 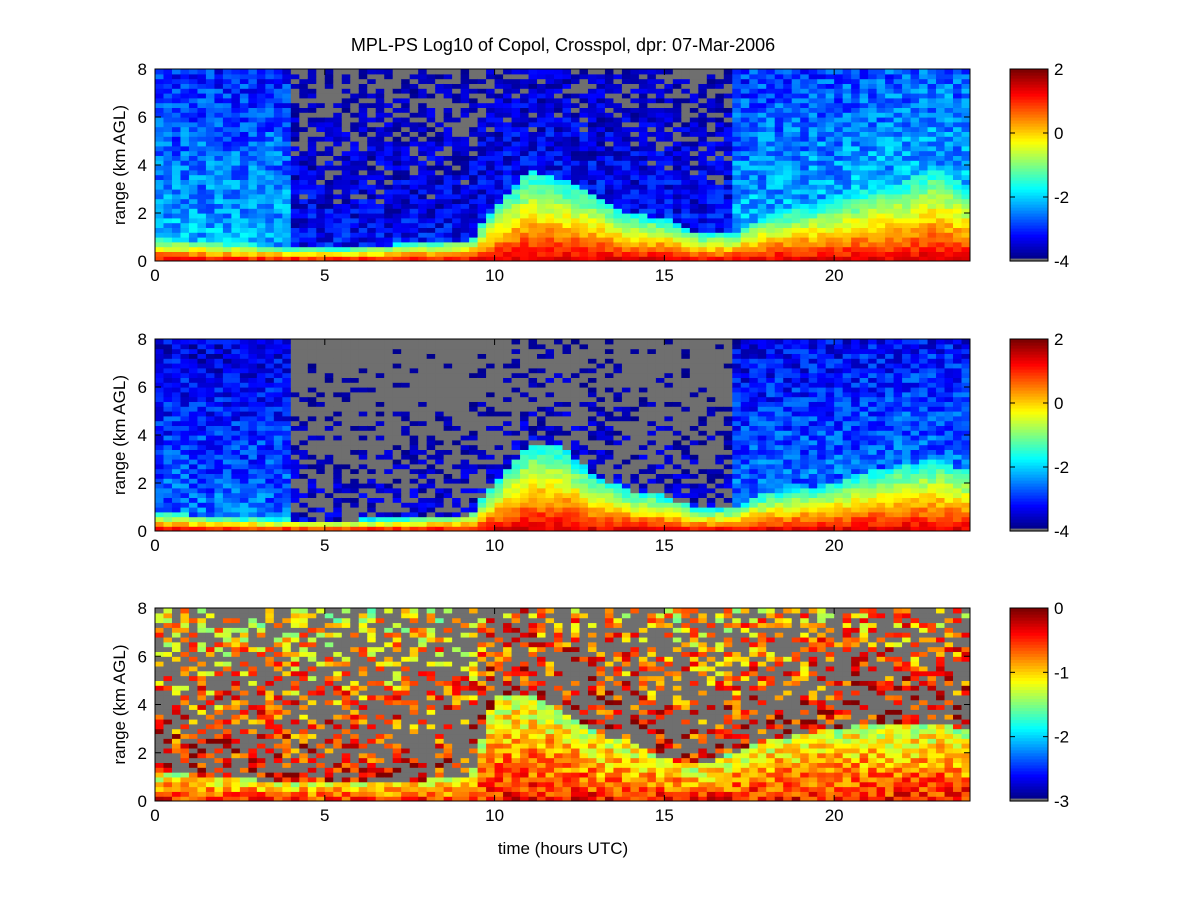 I want to click on colorbar-swatch, so click(x=1029, y=113).